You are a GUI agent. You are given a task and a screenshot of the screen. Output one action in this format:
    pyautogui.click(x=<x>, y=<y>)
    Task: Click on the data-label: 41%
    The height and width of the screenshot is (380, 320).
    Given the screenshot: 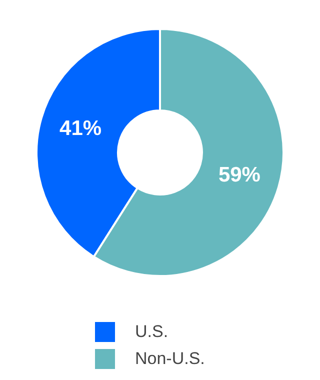 What is the action you would take?
    pyautogui.click(x=81, y=128)
    